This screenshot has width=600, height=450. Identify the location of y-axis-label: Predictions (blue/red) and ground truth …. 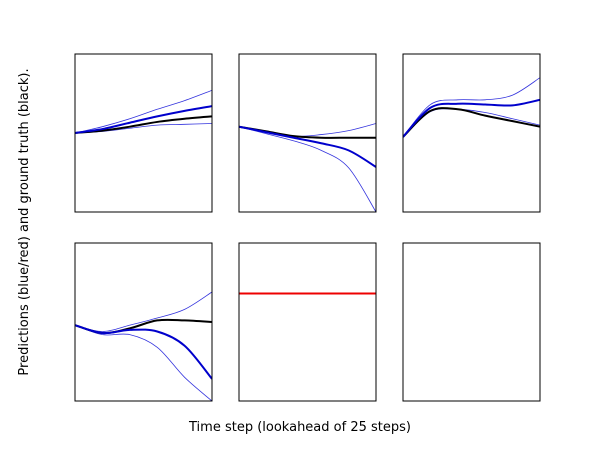
(24, 221).